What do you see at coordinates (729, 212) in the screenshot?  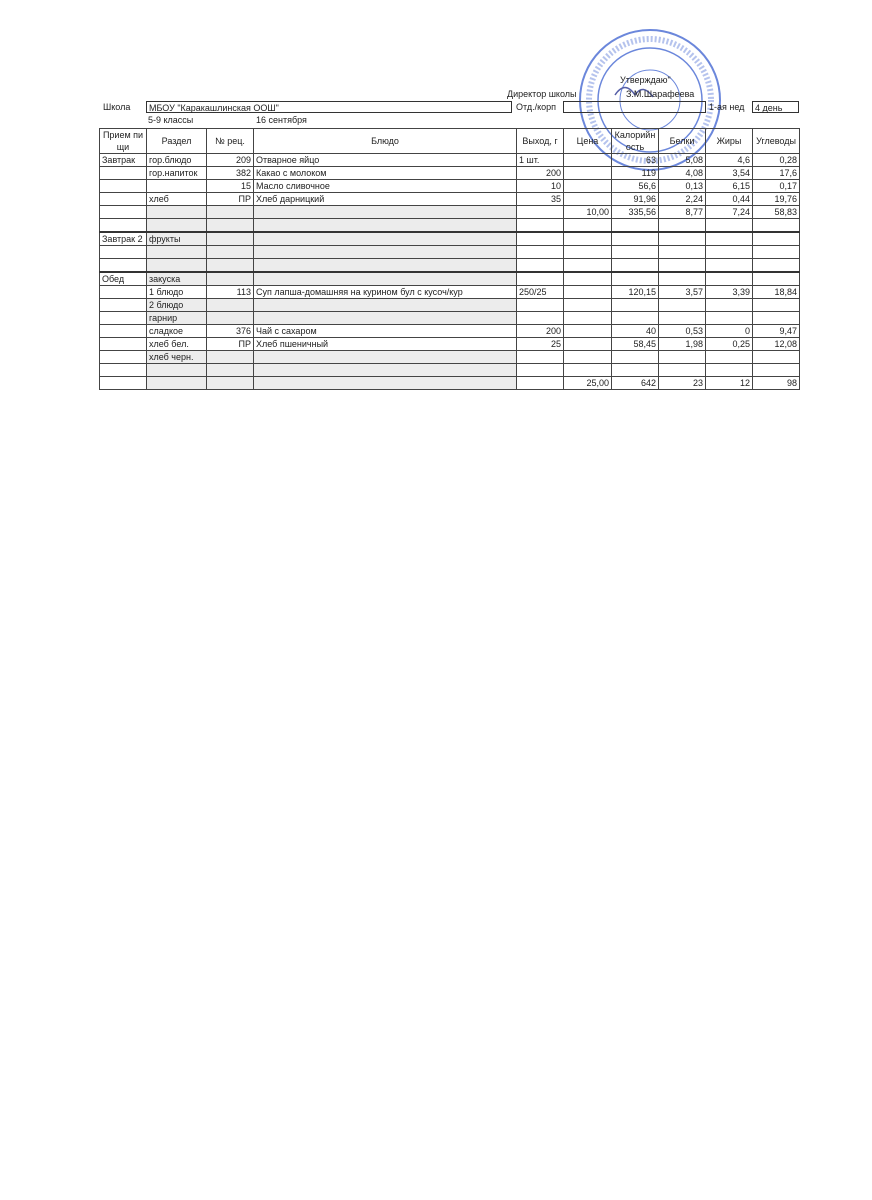 I see `table-cell: 7,24` at bounding box center [729, 212].